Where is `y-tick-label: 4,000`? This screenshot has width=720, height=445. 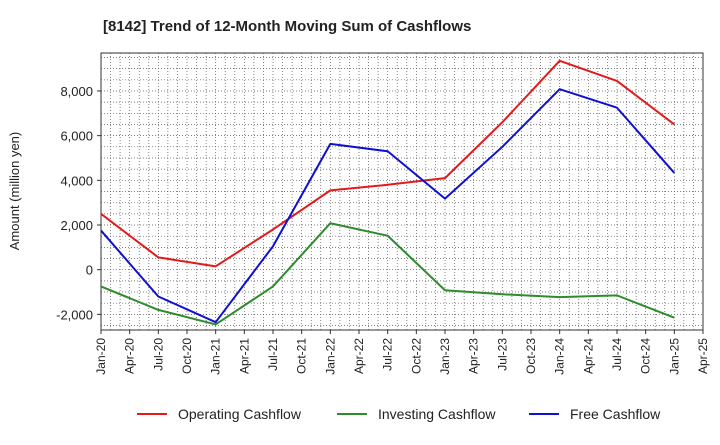 y-tick-label: 4,000 is located at coordinates (76, 180).